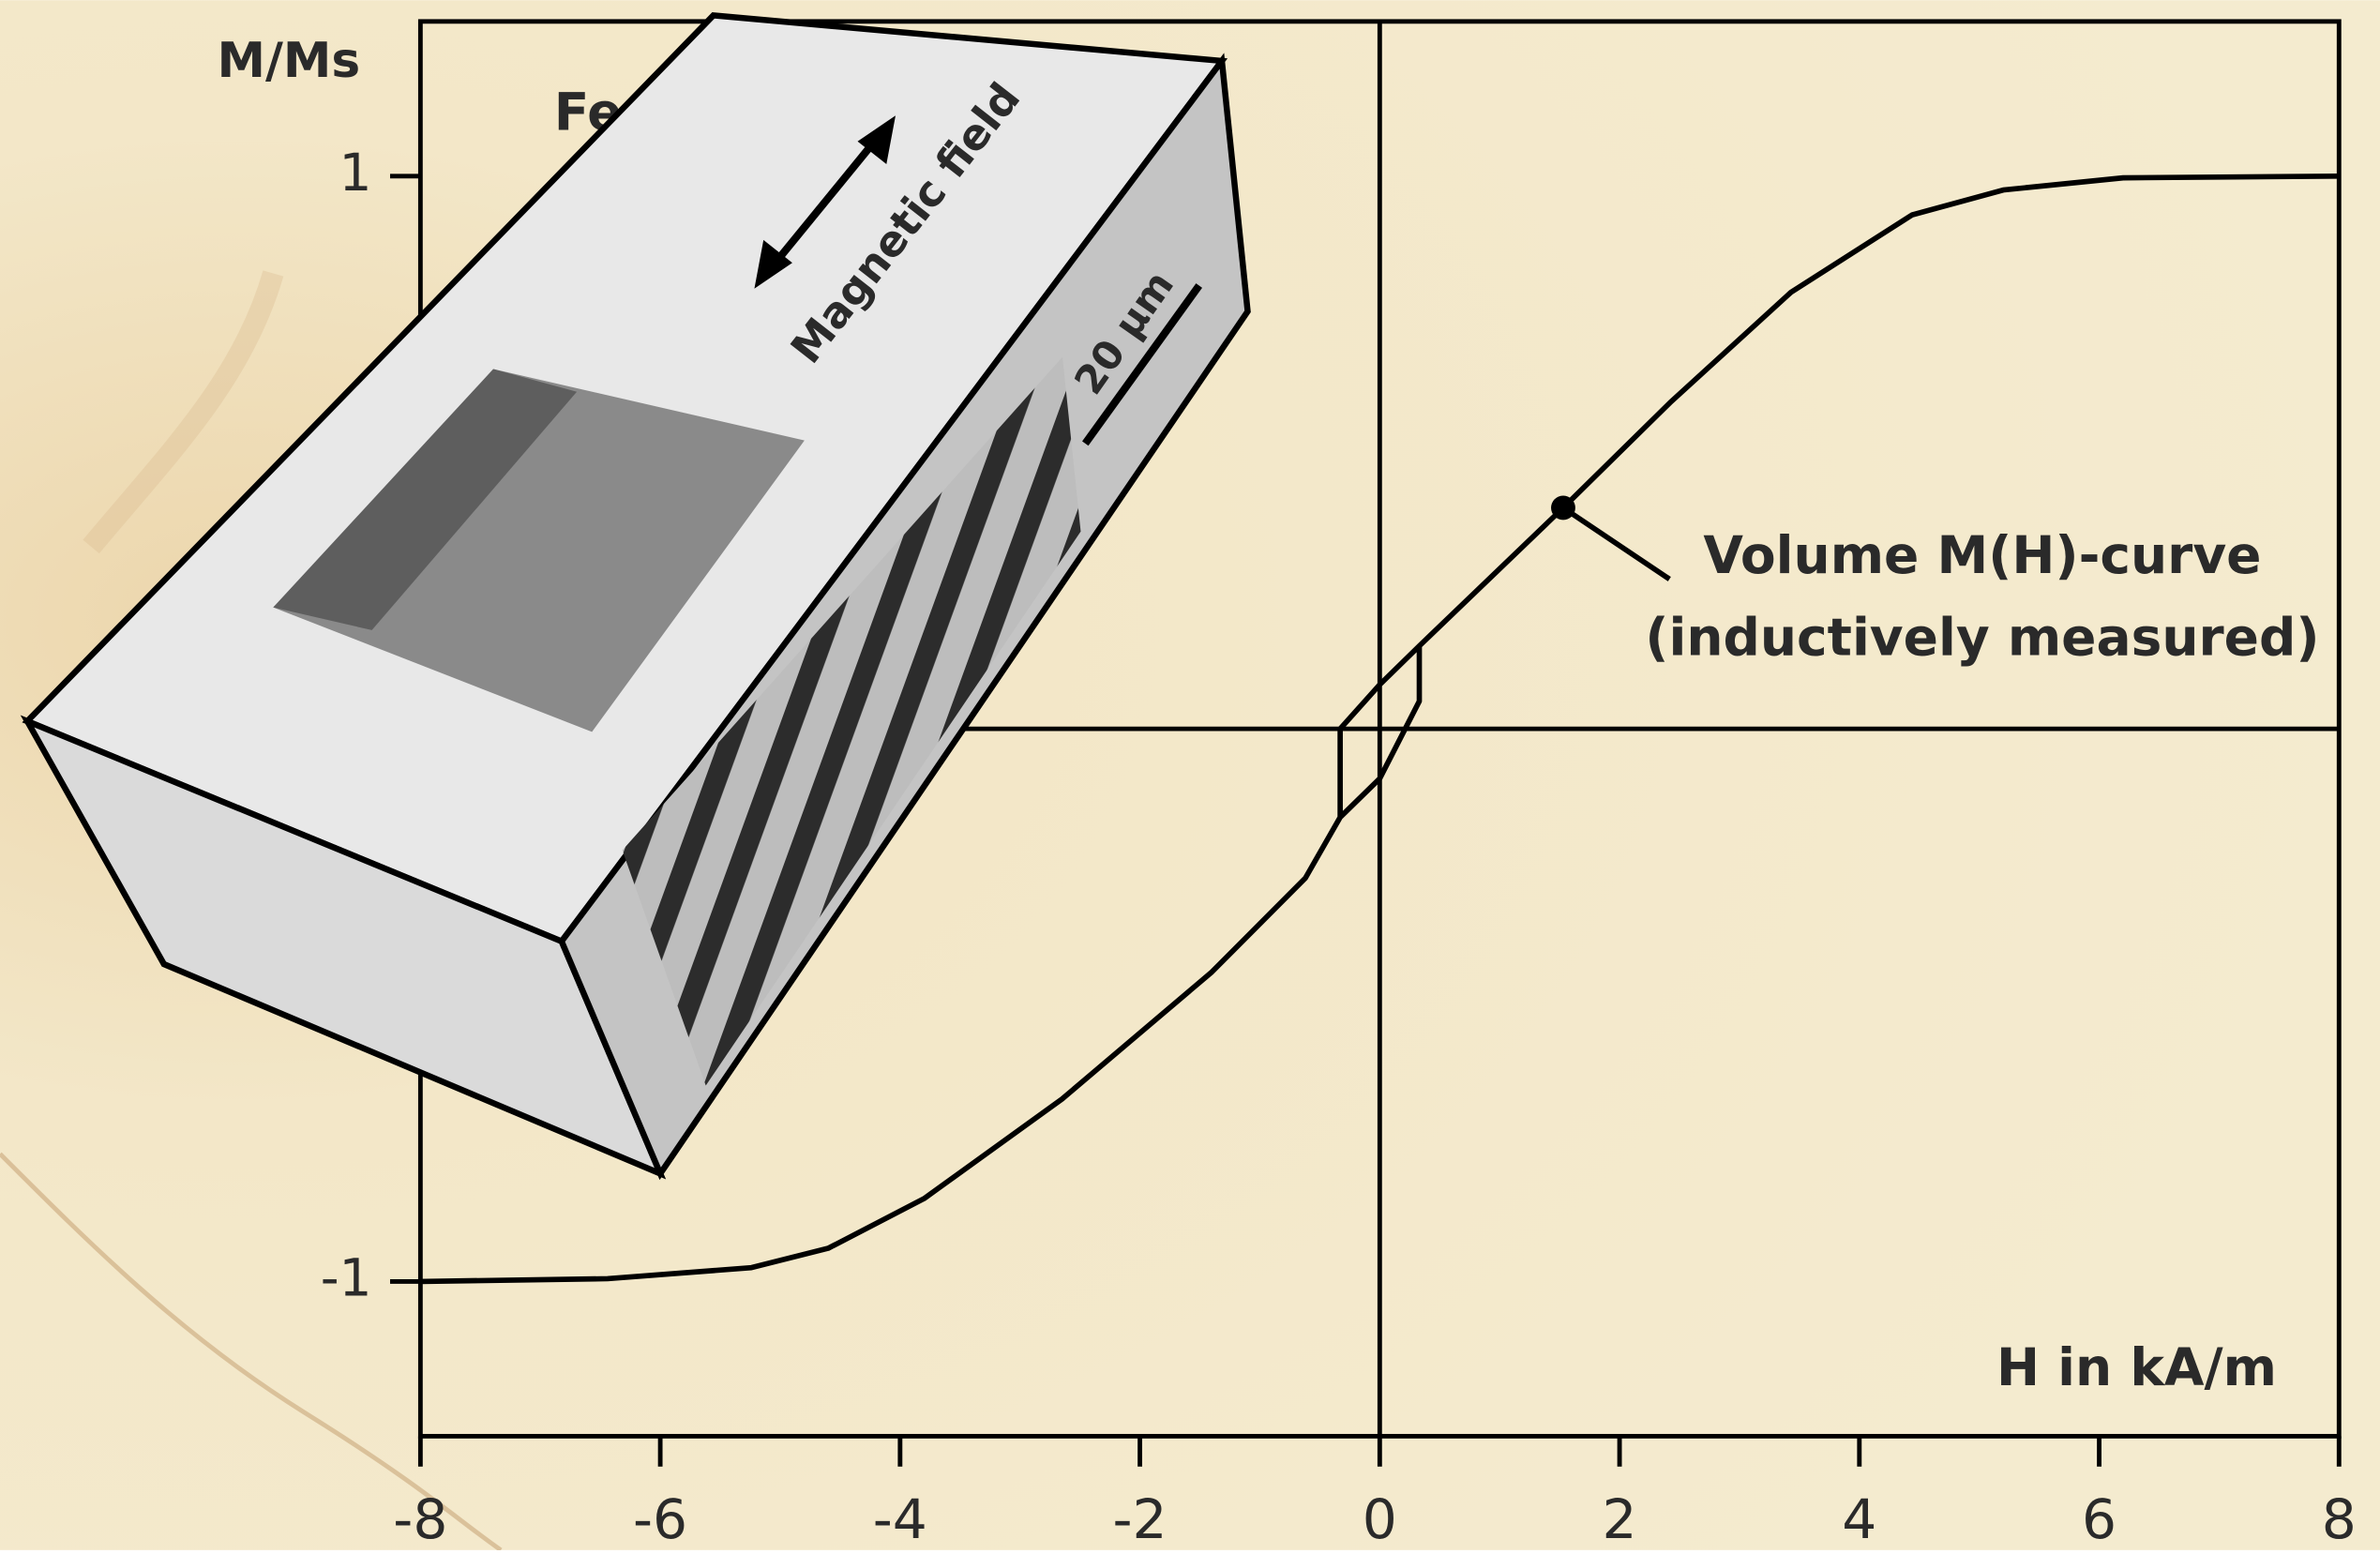 The image size is (2380, 1554). What do you see at coordinates (1620, 1519) in the screenshot?
I see `x-tick-label: 2` at bounding box center [1620, 1519].